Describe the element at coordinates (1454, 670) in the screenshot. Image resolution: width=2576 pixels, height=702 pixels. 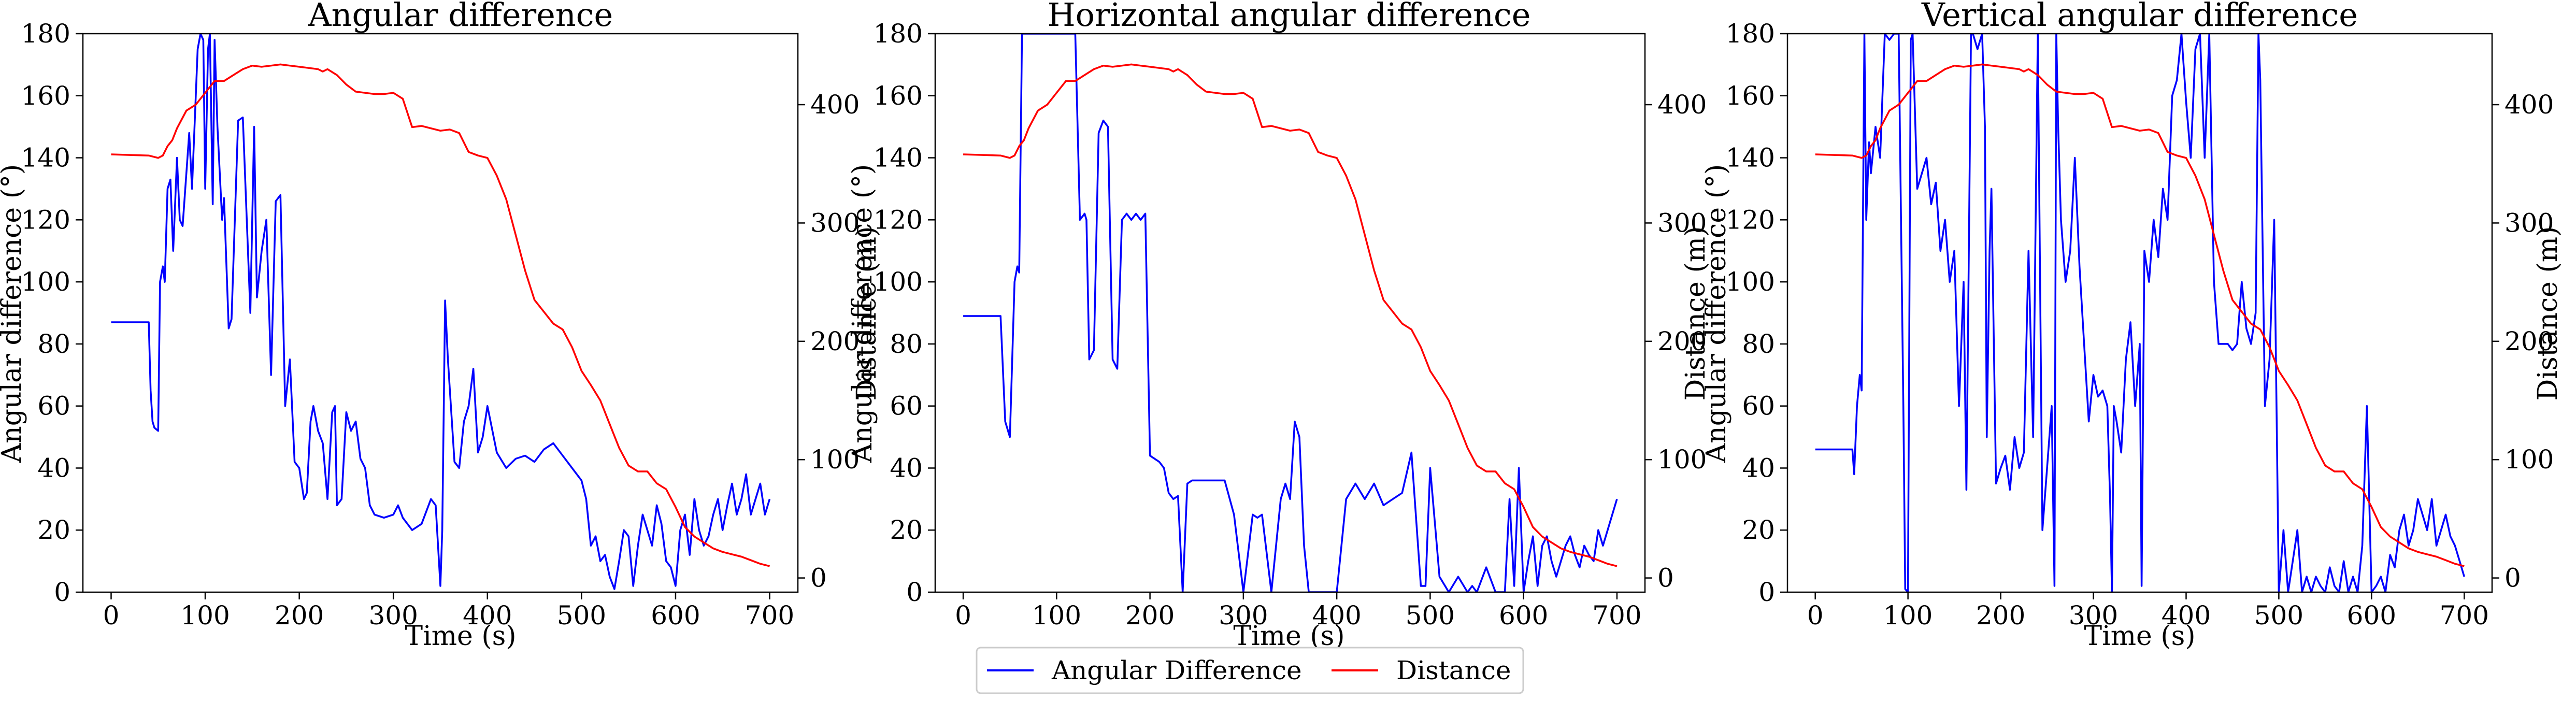
I see `legend-label-distance: Distance` at that location.